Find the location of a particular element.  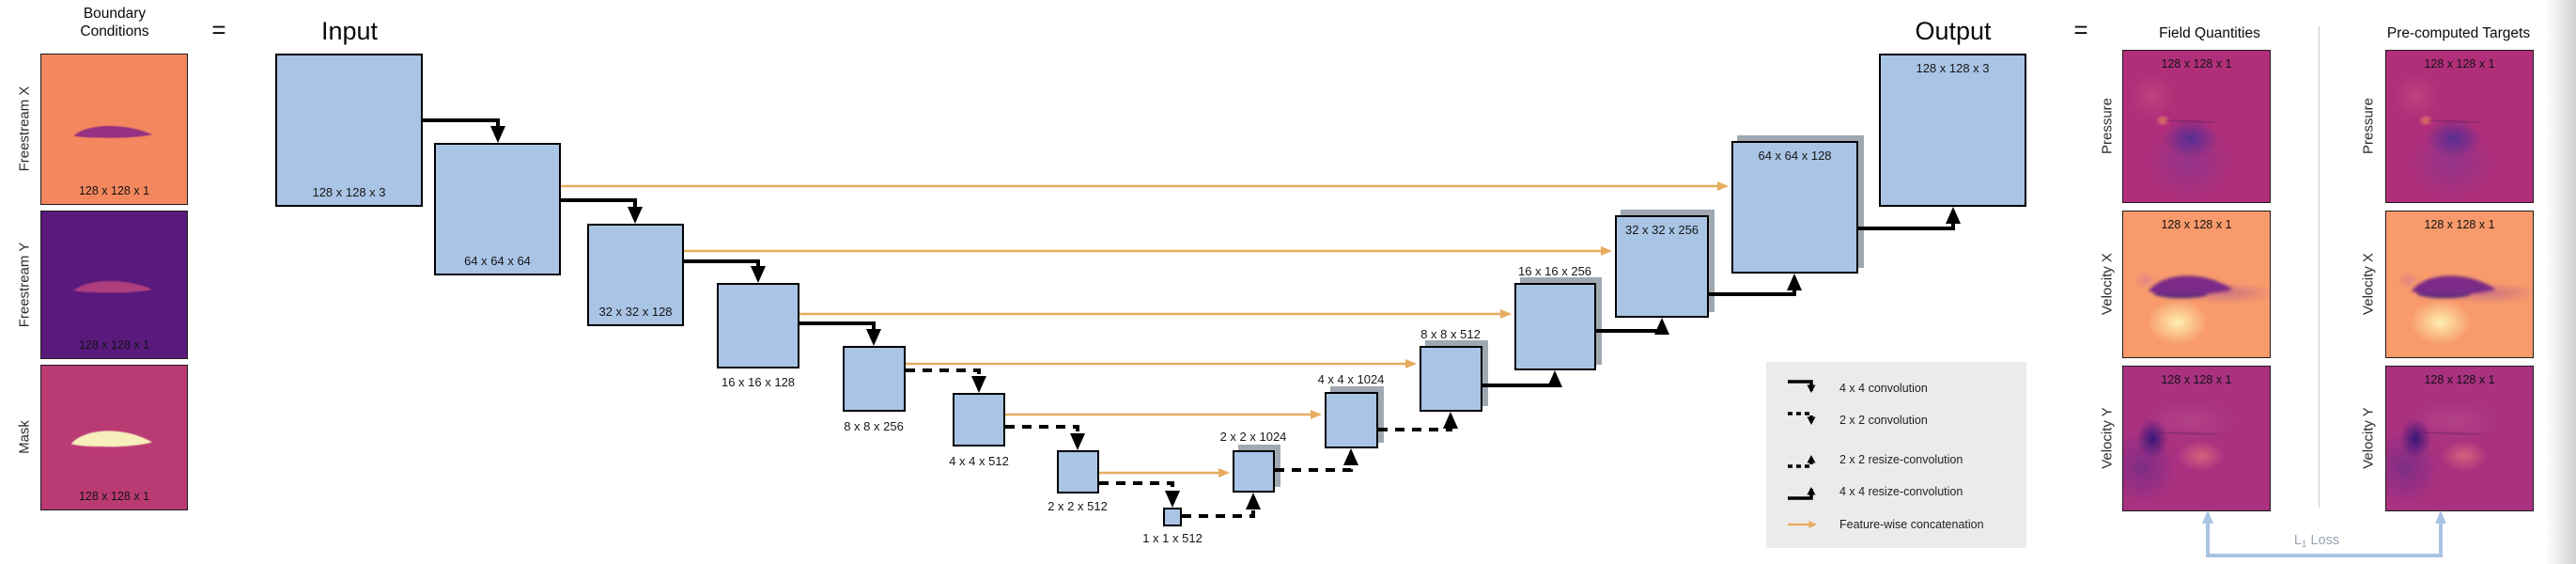

unet-dim-label: 8 x 8 x 512 is located at coordinates (1450, 334).